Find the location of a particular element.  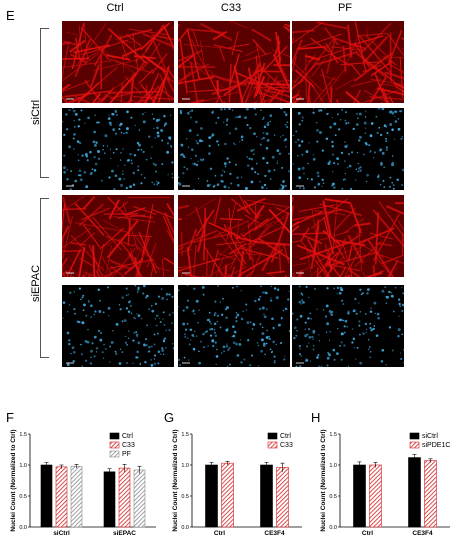

category-label: siCtrl is located at coordinates (61, 533).